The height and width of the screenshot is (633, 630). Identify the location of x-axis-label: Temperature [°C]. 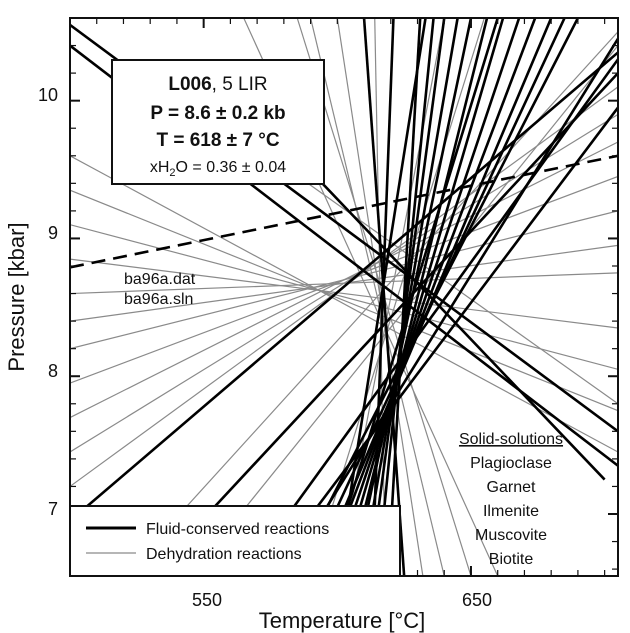
(342, 620).